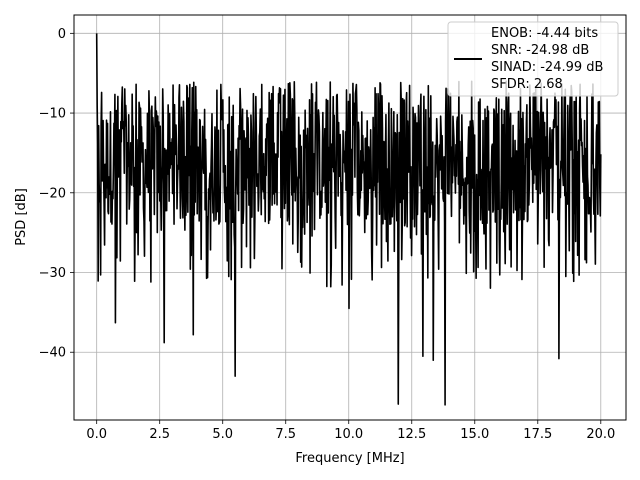 The image size is (640, 480). I want to click on x-tick-label: 17.5, so click(537, 434).